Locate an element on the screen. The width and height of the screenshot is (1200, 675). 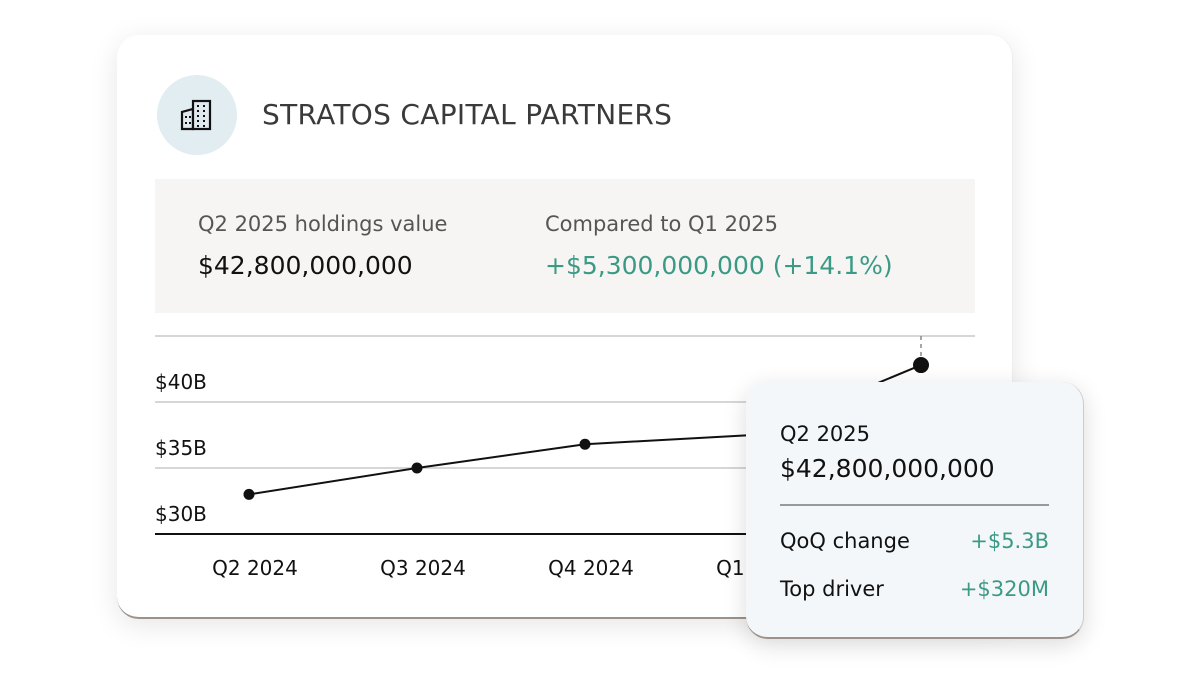
company-logo is located at coordinates (197, 115).